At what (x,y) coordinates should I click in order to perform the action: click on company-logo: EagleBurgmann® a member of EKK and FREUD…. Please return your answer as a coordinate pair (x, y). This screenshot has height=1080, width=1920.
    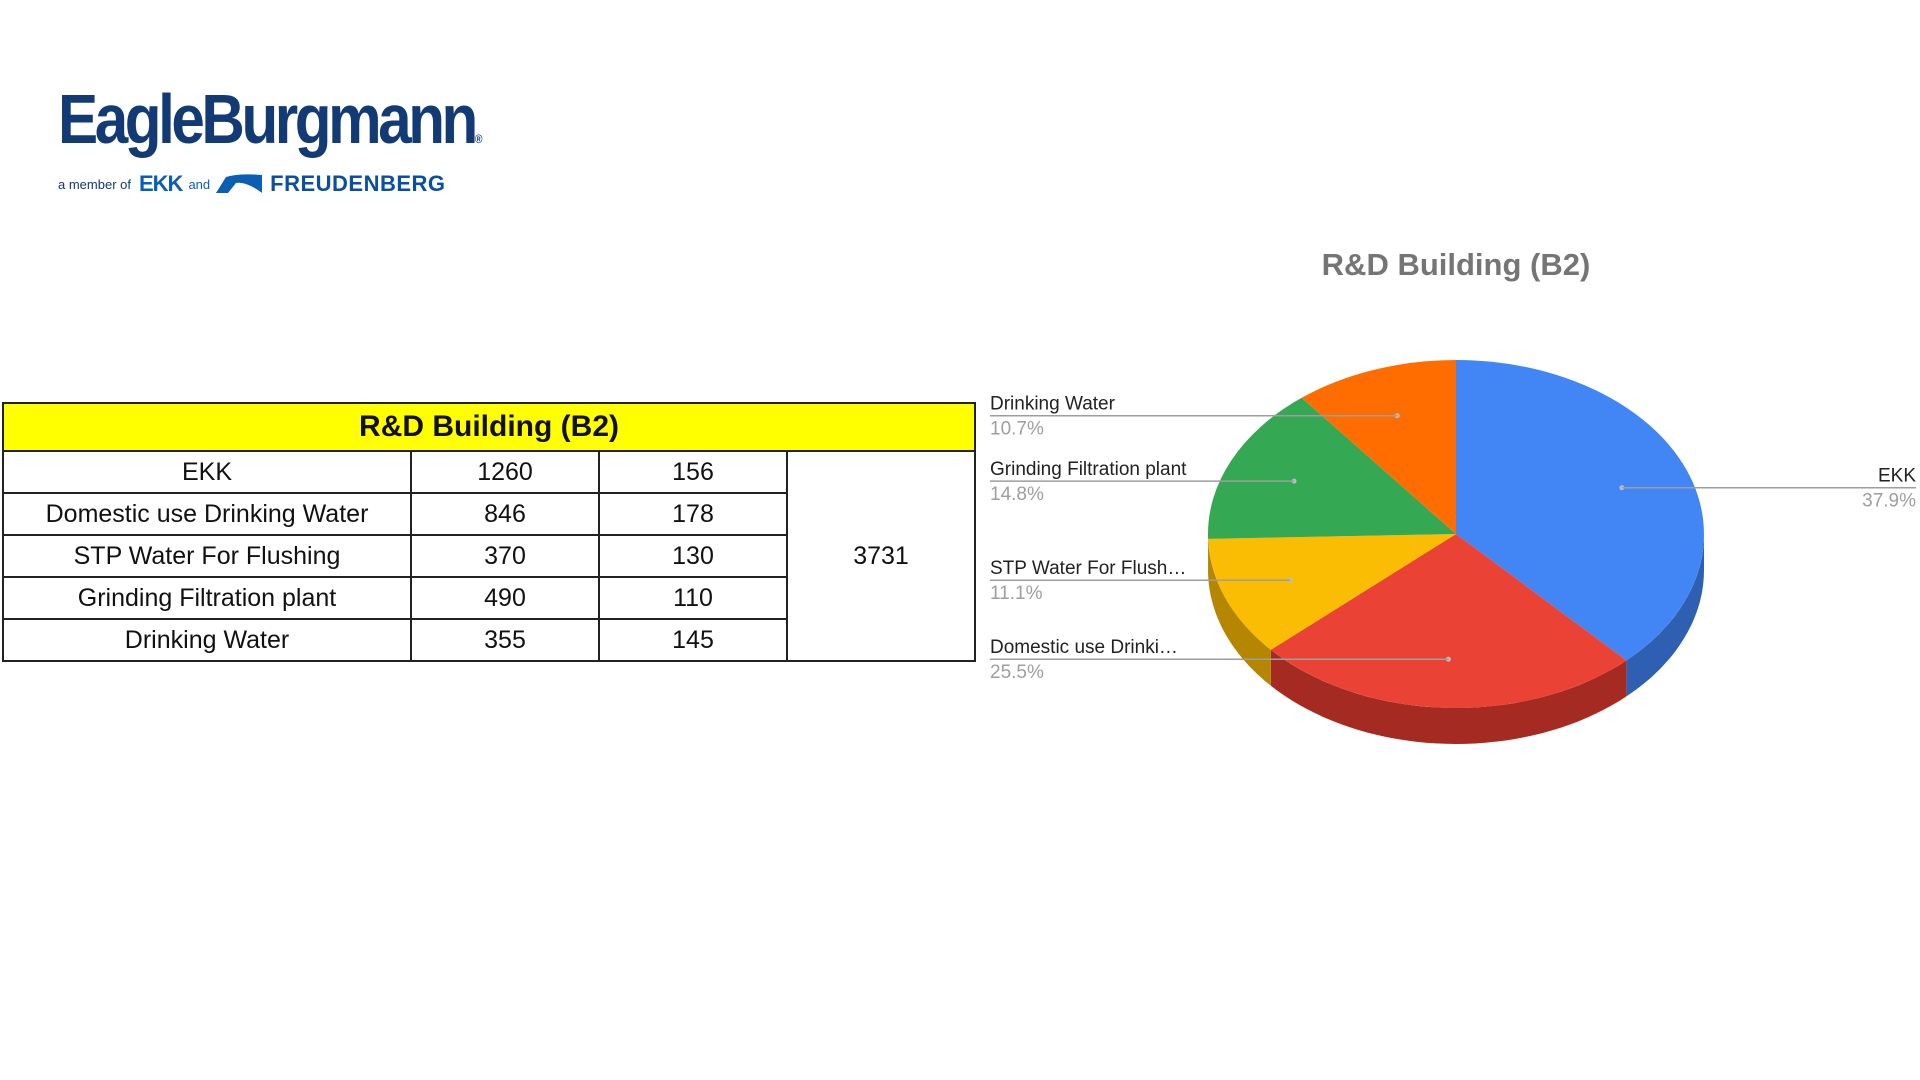
    Looking at the image, I should click on (288, 144).